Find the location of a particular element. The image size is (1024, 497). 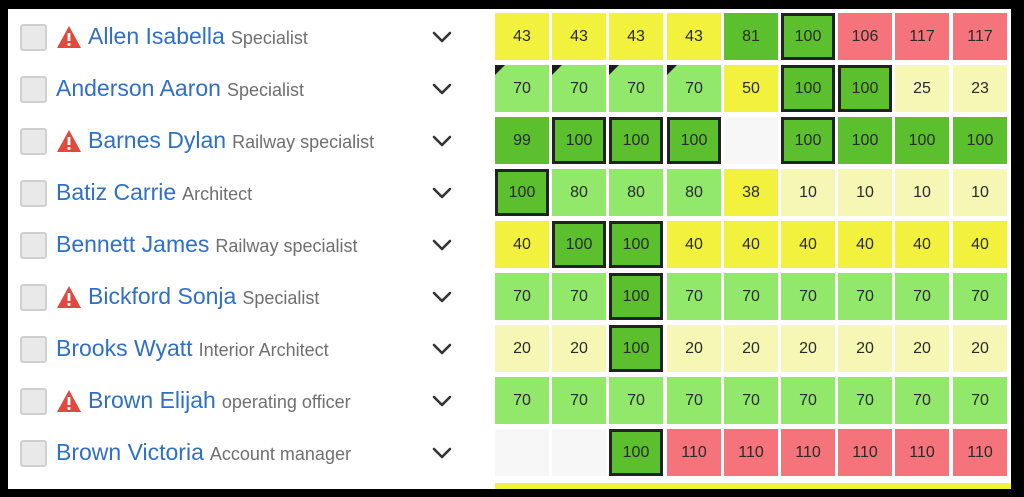

allocation-cell: 50 is located at coordinates (751, 88).